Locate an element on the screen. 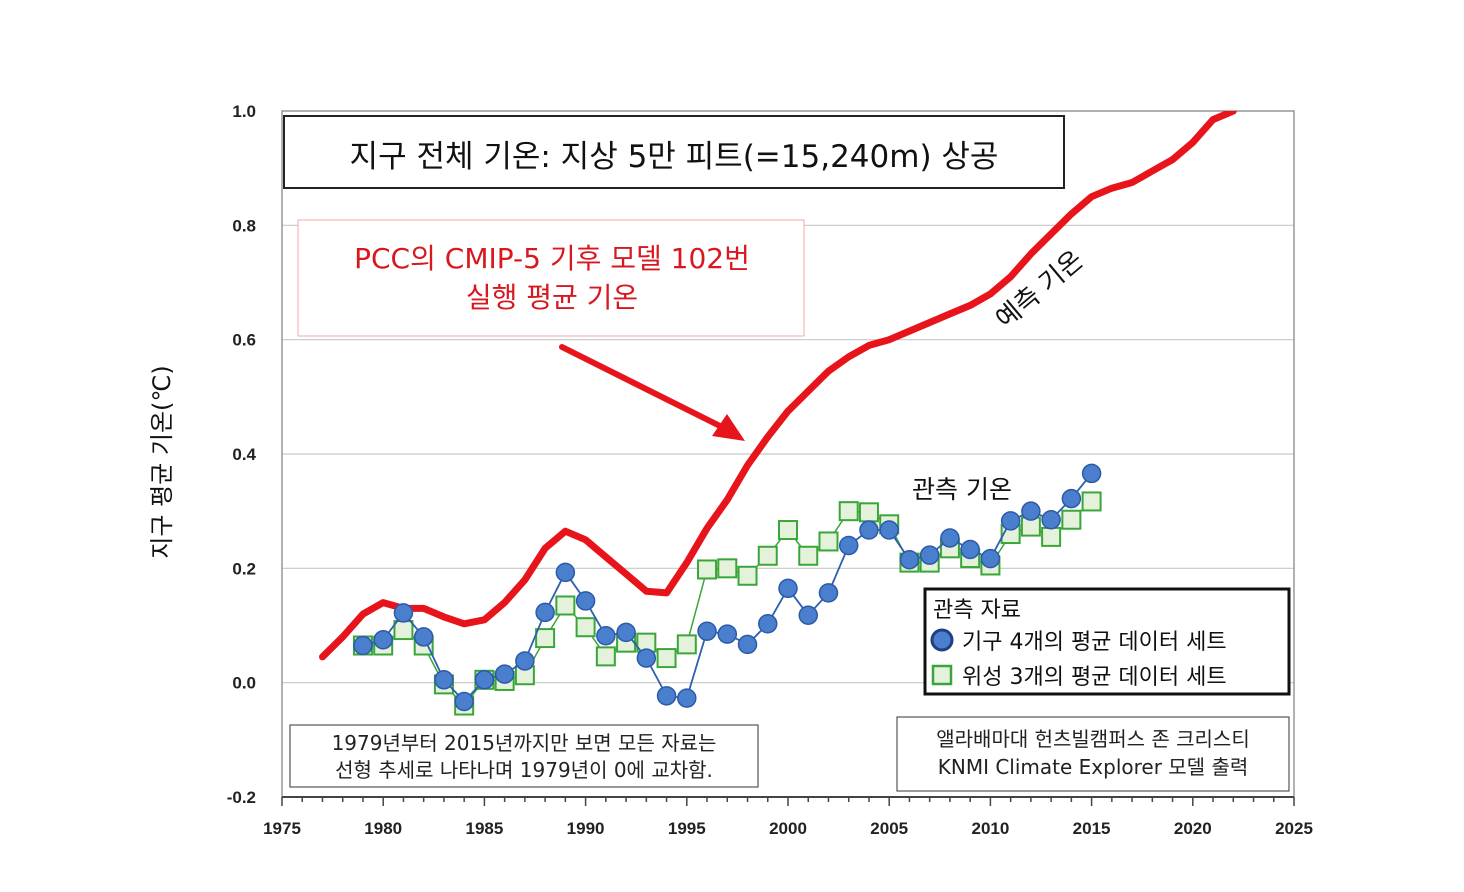 The width and height of the screenshot is (1464, 892). x-tick-label: 2010 is located at coordinates (990, 828).